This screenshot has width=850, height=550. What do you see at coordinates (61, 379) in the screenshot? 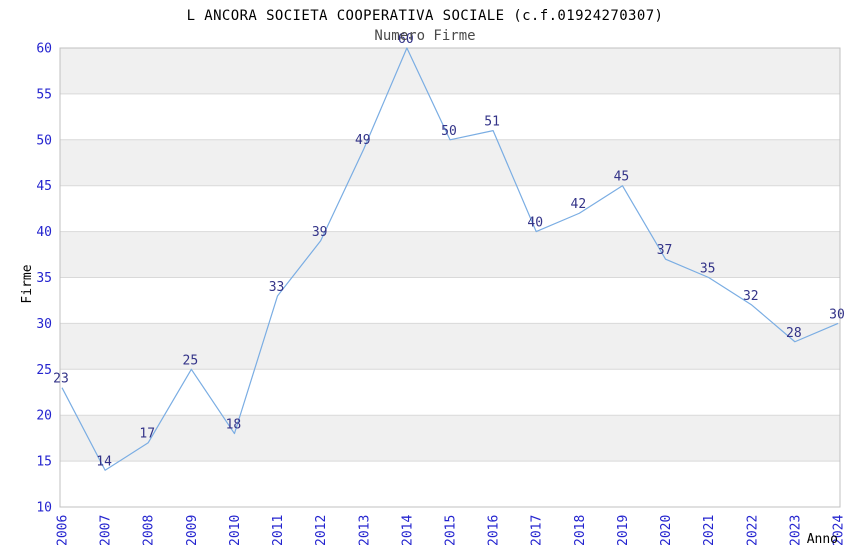
I see `data-point-label: 23` at bounding box center [61, 379].